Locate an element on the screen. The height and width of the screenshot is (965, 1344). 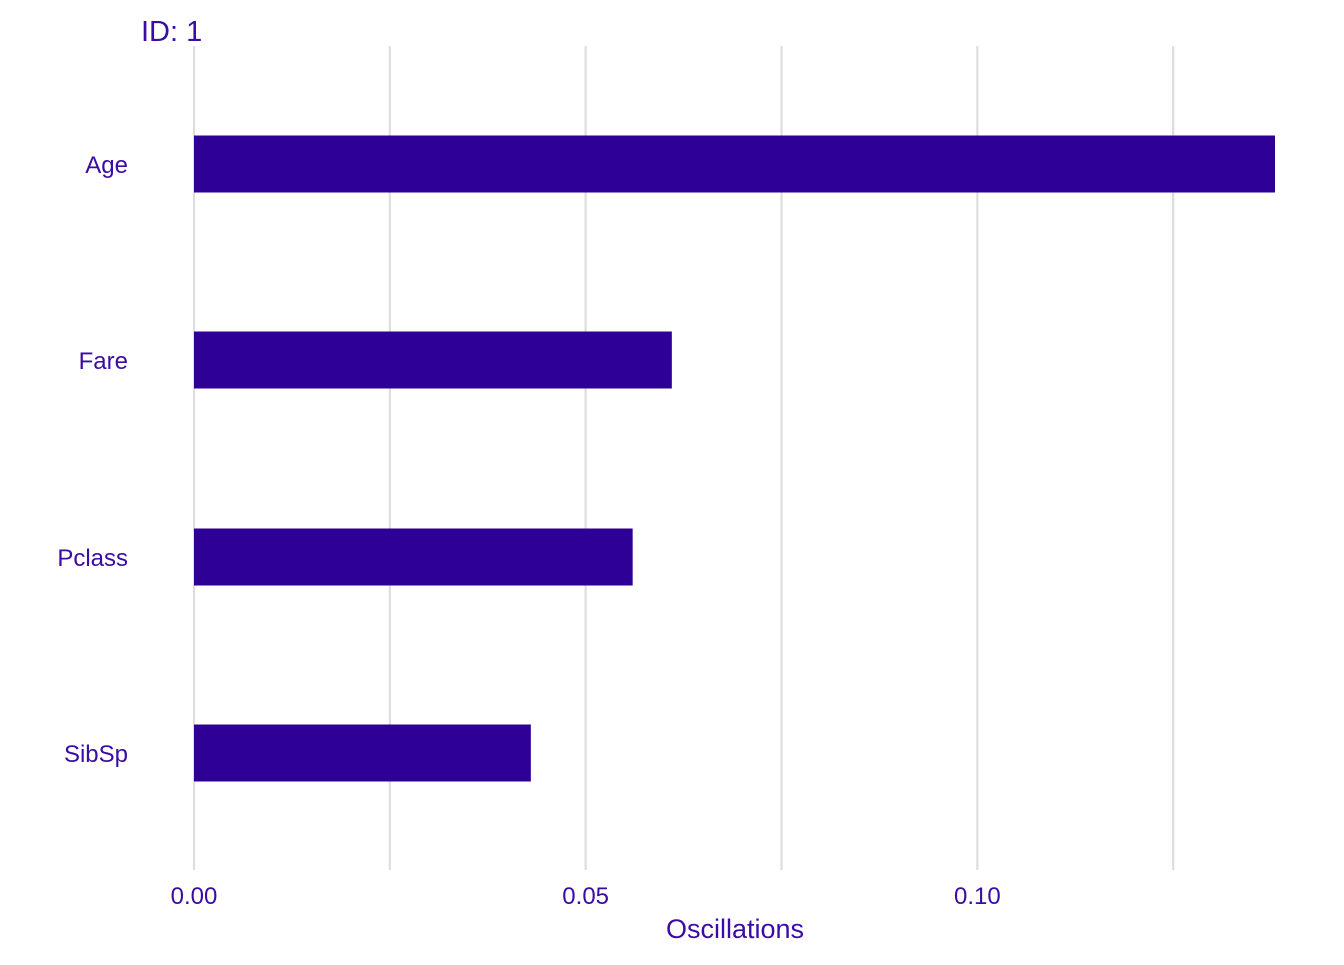
category-label: Fare is located at coordinates (103, 361).